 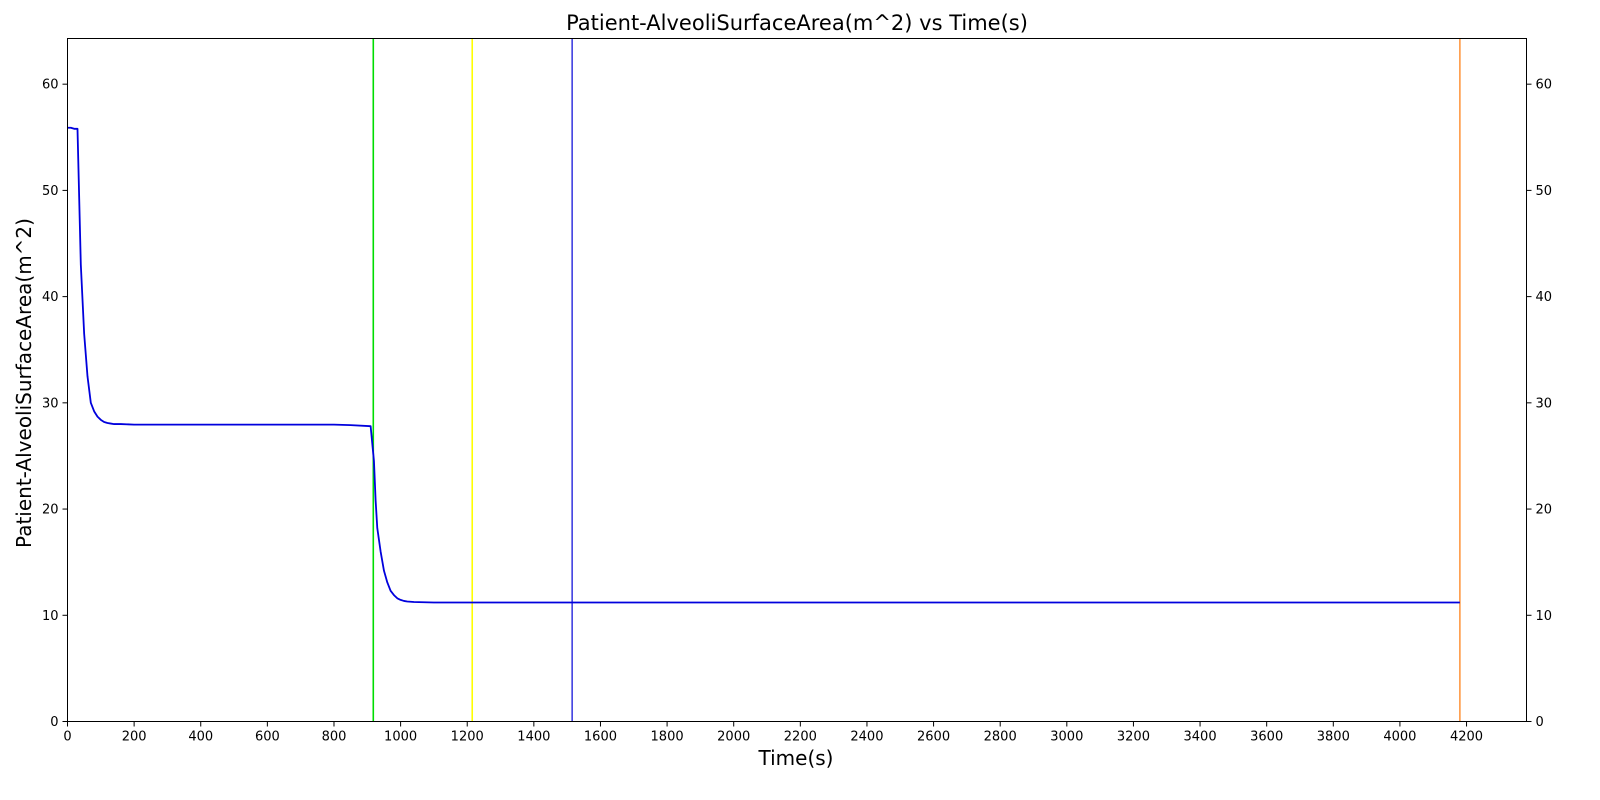 I want to click on y-tick-label-right: 60, so click(x=1544, y=85).